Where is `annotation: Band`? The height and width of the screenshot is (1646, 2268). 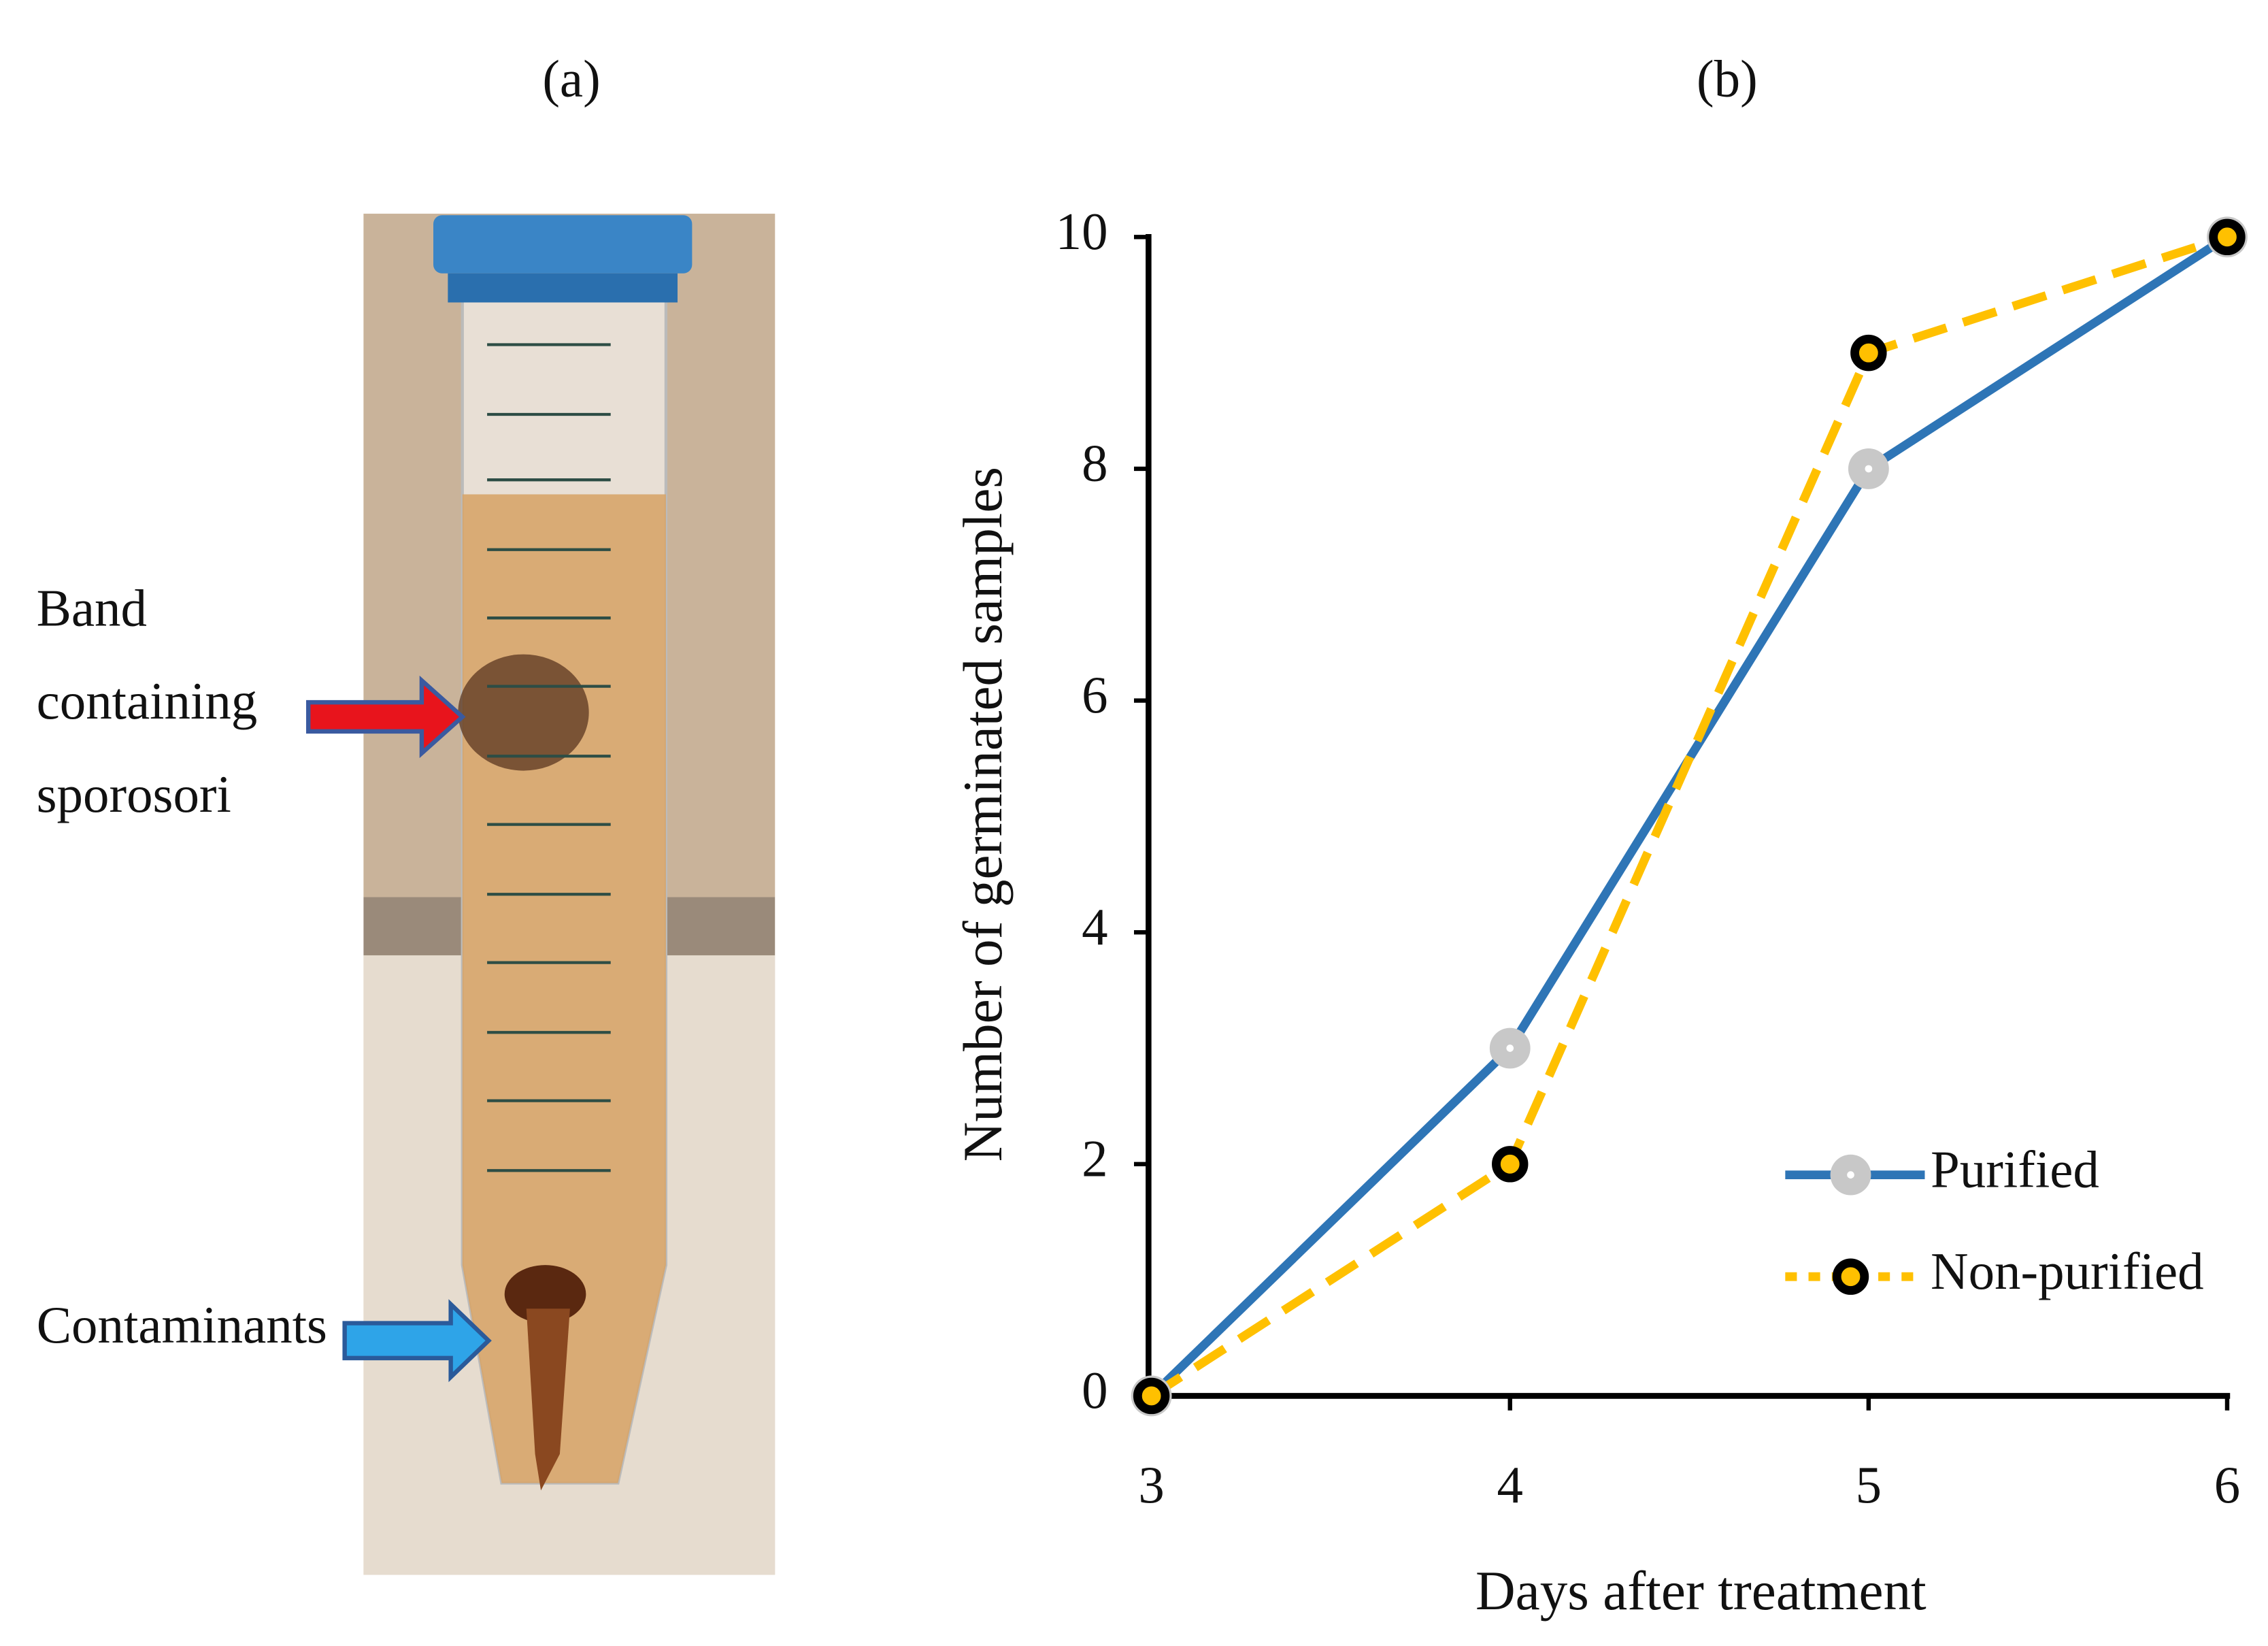
annotation: Band is located at coordinates (92, 607).